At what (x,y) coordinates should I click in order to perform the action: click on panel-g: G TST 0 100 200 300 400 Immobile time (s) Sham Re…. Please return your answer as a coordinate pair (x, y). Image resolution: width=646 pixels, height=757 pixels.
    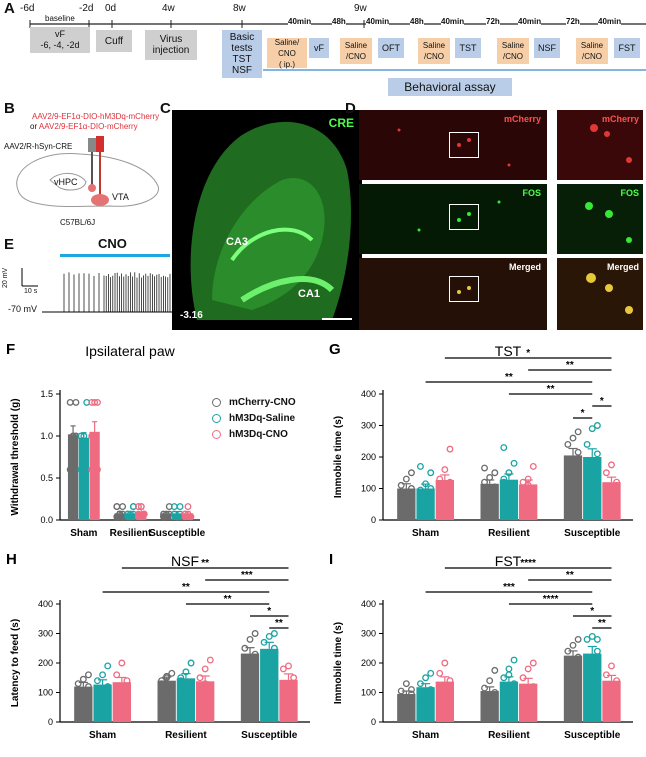
    Looking at the image, I should click on (484, 444).